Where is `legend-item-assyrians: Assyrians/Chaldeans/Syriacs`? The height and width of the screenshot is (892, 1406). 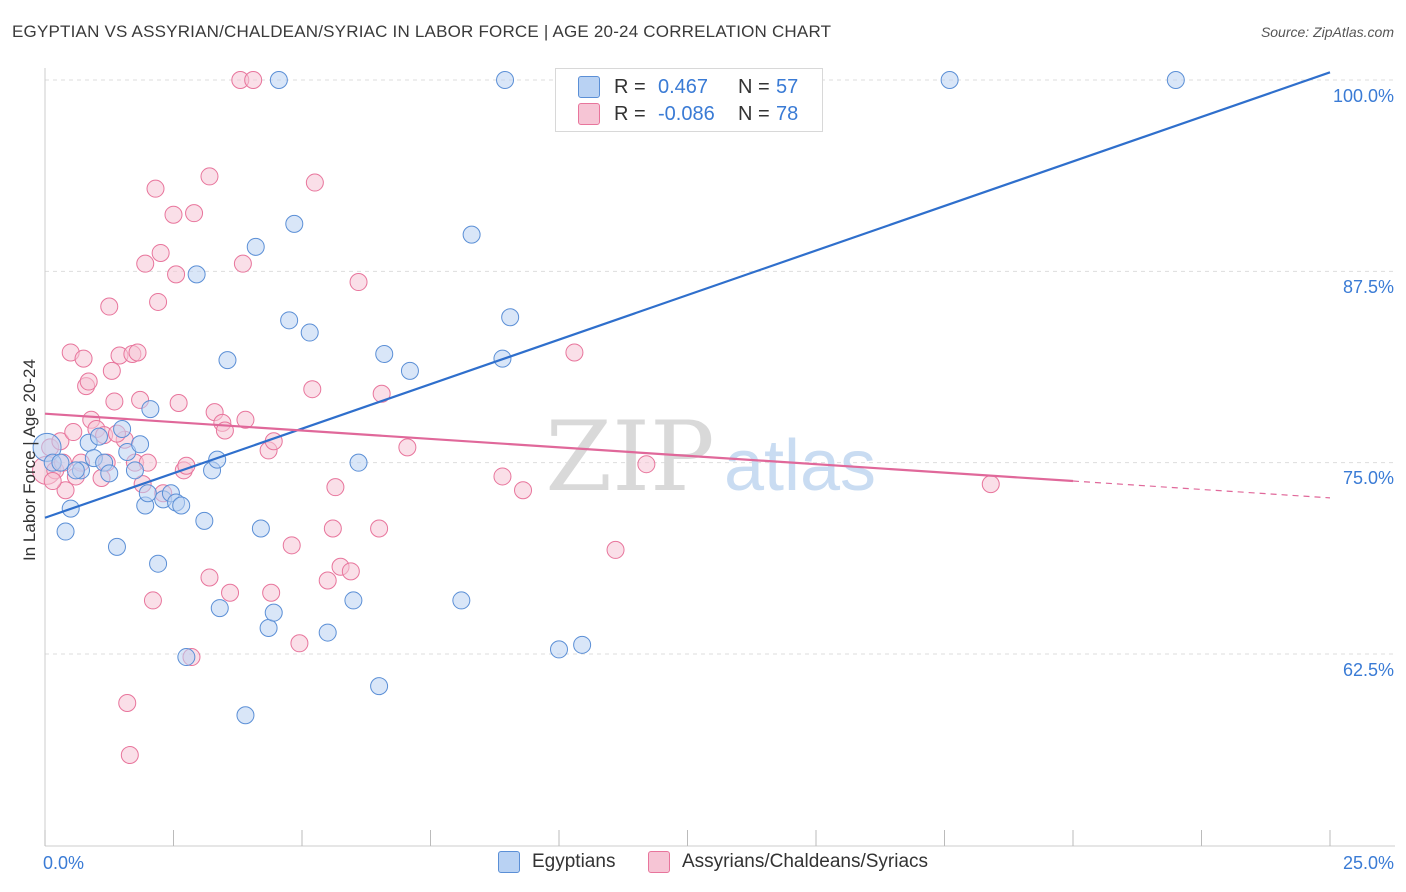
legend-item-assyrians: Assyrians/Chaldeans/Syriacs is located at coordinates (788, 862).